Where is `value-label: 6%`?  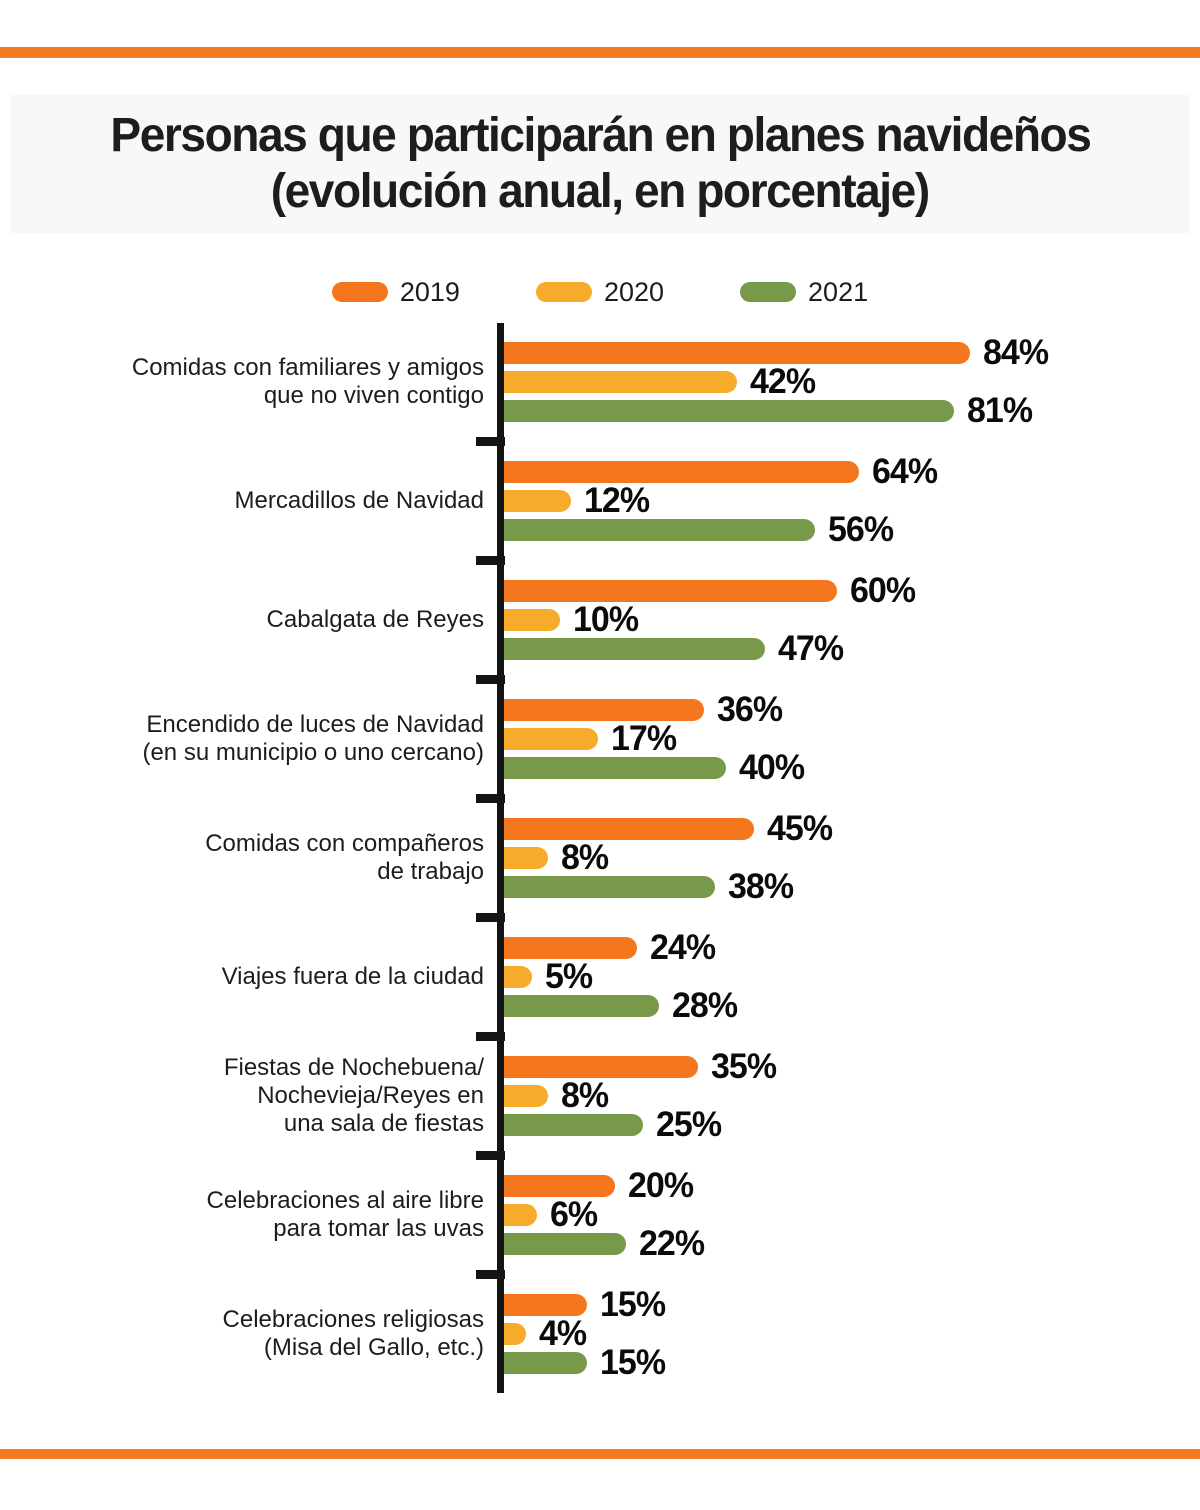
value-label: 6% is located at coordinates (574, 1214).